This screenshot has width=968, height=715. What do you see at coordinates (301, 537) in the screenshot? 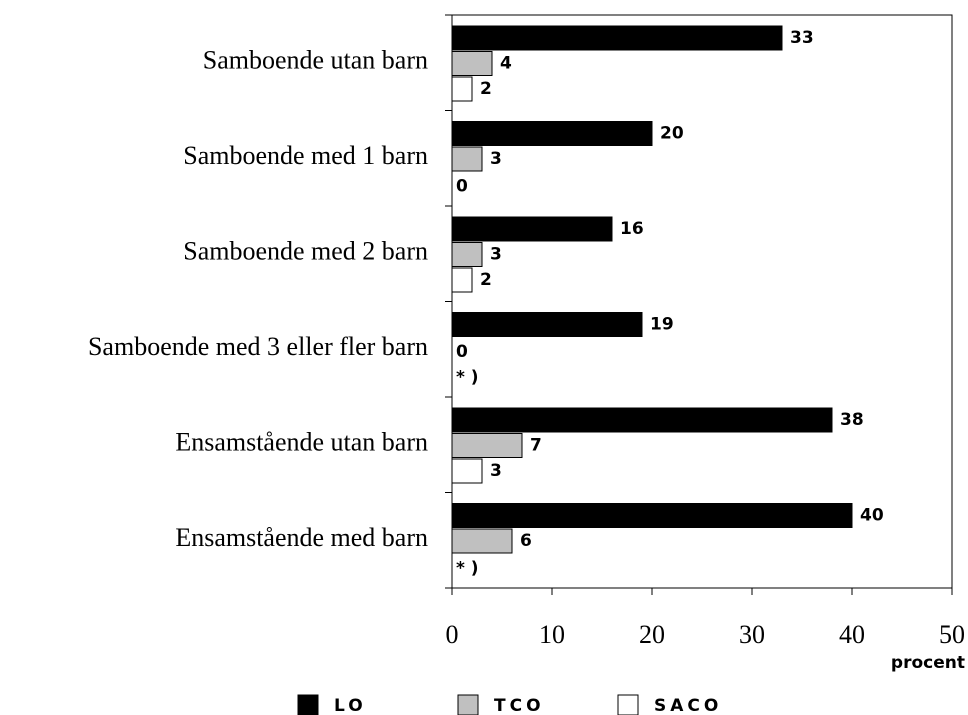
I see `category-label: Ensamstående med barn` at bounding box center [301, 537].